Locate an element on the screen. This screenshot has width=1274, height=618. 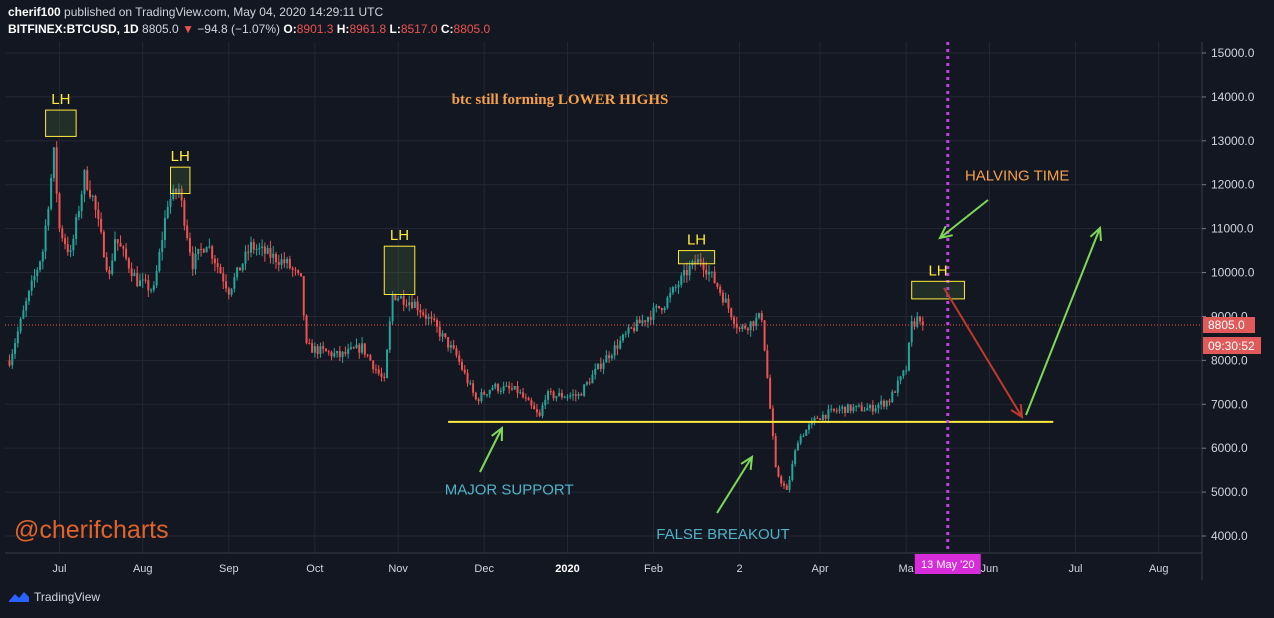
down-triangle-icon: ▼ is located at coordinates (188, 29).